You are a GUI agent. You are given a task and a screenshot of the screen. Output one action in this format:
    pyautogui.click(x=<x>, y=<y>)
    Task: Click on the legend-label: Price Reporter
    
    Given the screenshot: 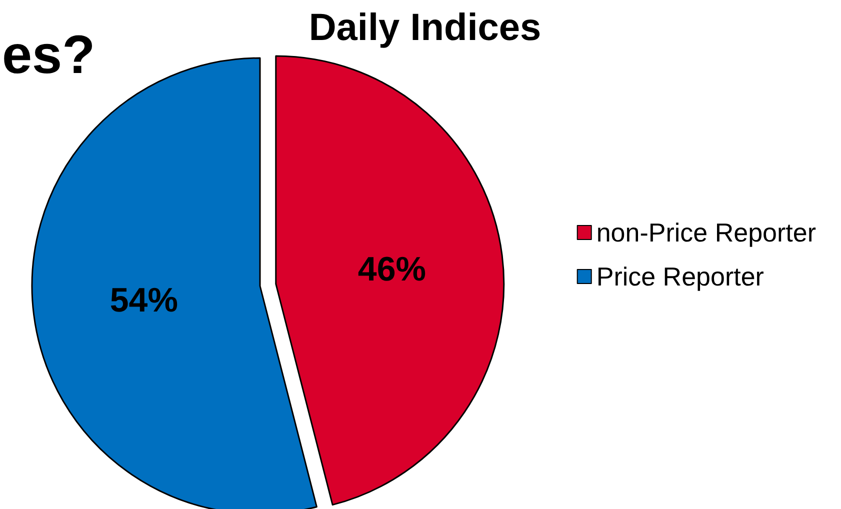 What is the action you would take?
    pyautogui.click(x=680, y=277)
    